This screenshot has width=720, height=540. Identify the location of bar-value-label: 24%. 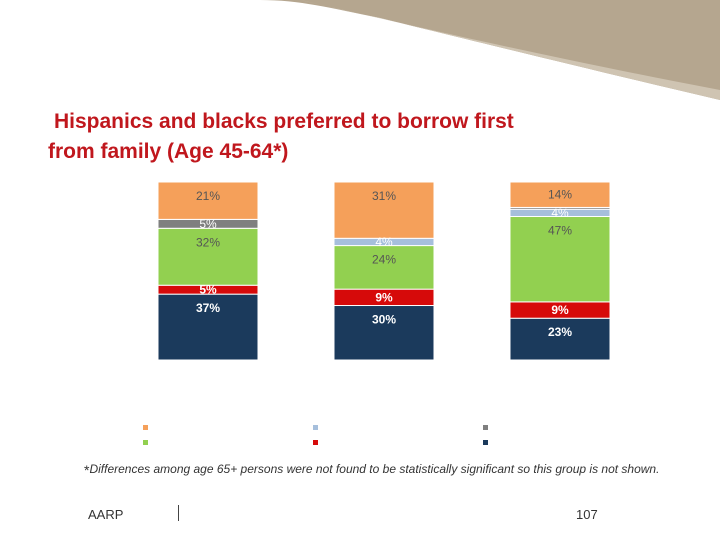
(384, 260).